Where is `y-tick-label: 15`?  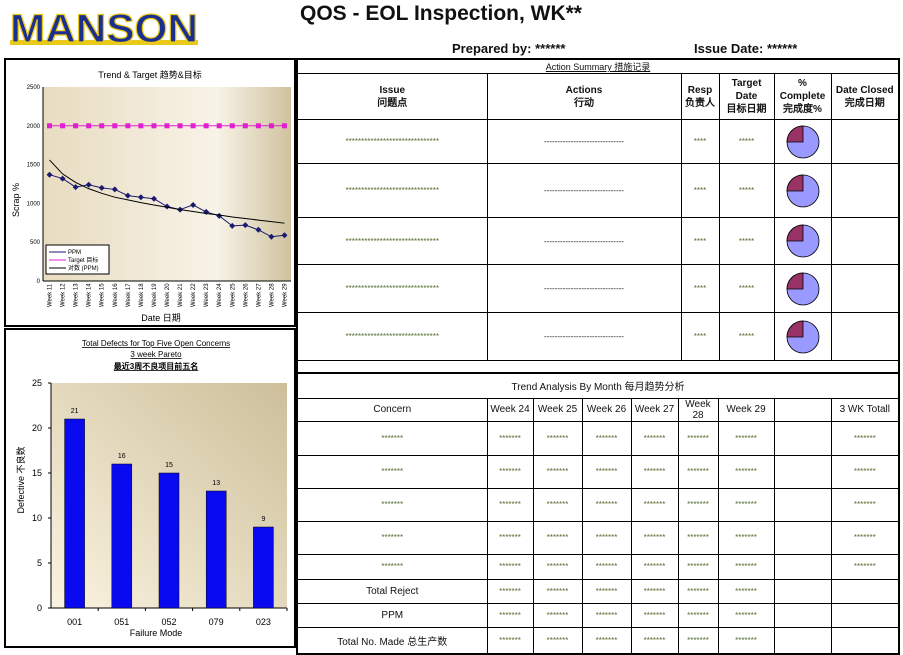
y-tick-label: 15 is located at coordinates (37, 473).